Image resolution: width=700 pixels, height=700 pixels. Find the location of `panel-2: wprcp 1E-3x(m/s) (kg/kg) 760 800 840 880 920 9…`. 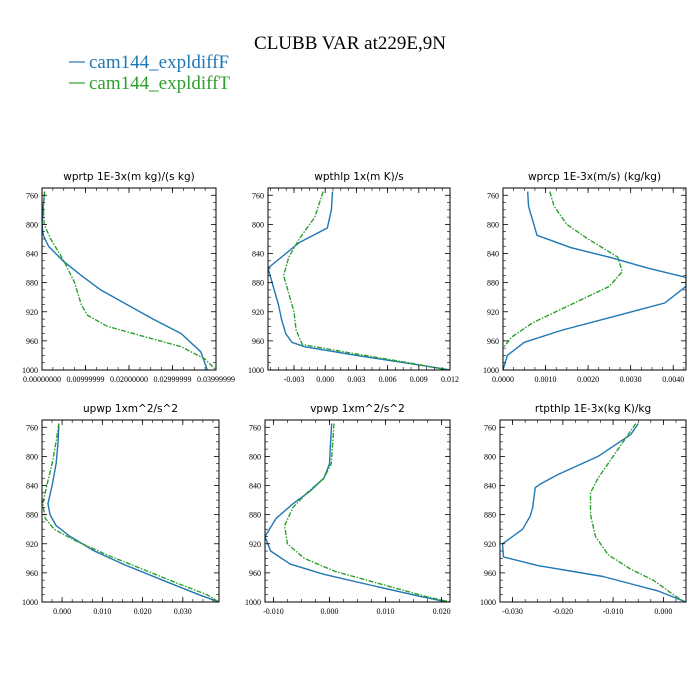

panel-2: wprcp 1E-3x(m/s) (kg/kg) 760 800 840 880 920 9… is located at coordinates (585, 277).